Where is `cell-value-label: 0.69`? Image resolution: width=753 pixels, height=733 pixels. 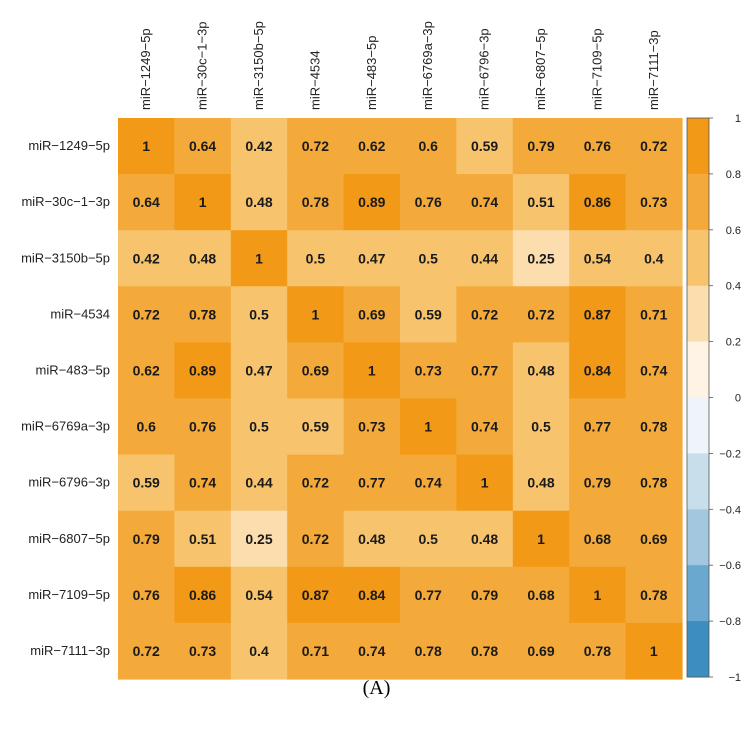
cell-value-label: 0.69 is located at coordinates (653, 539).